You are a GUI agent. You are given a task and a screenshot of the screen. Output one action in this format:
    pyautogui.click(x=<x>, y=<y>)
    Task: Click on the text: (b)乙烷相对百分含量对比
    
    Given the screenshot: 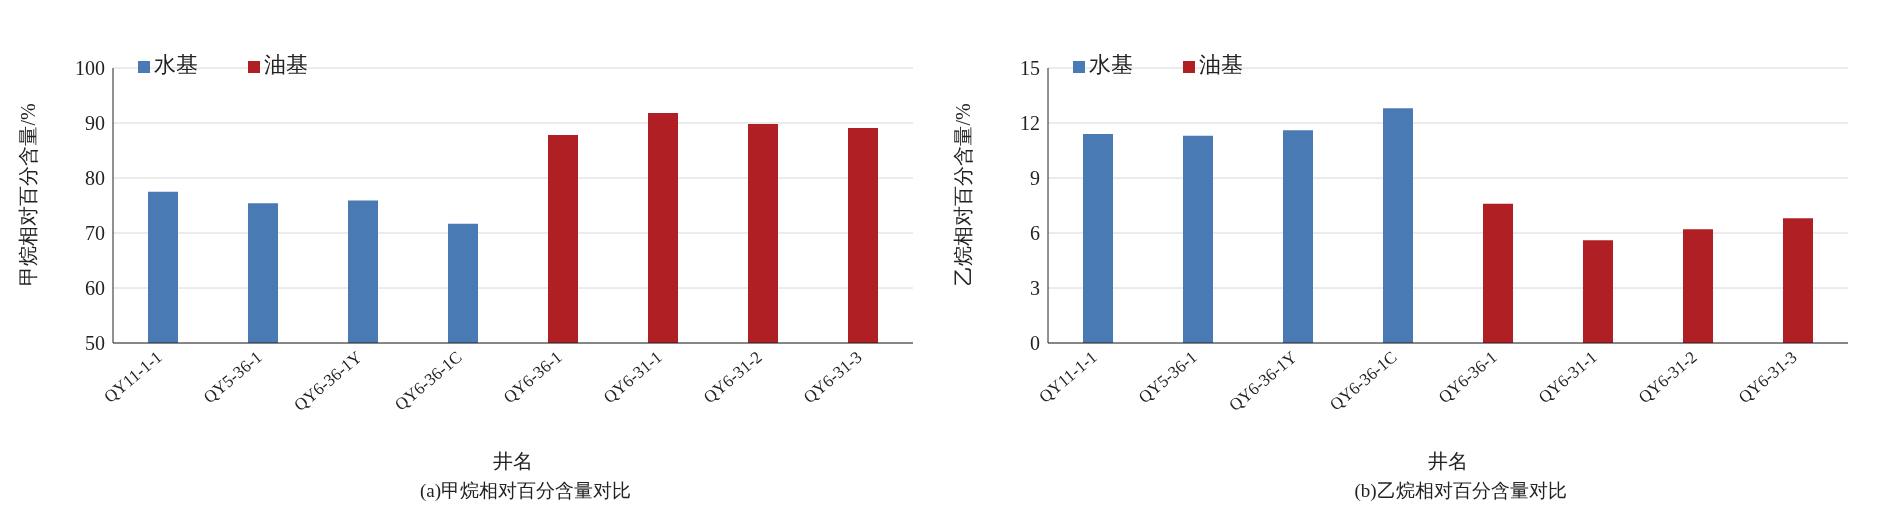 What is the action you would take?
    pyautogui.click(x=1460, y=491)
    